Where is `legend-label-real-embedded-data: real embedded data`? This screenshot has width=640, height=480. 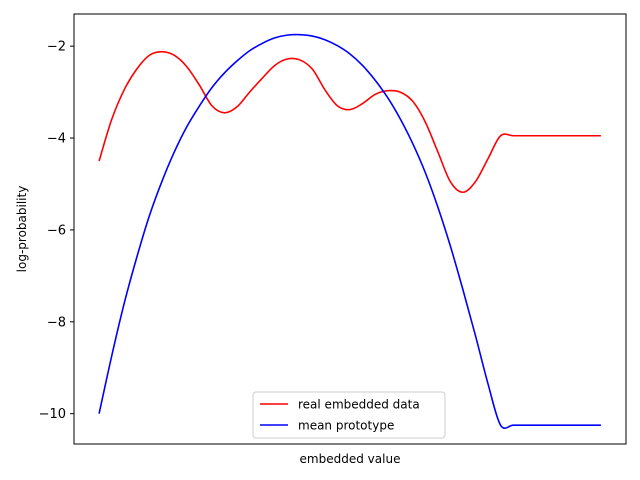
legend-label-real-embedded-data: real embedded data is located at coordinates (359, 405).